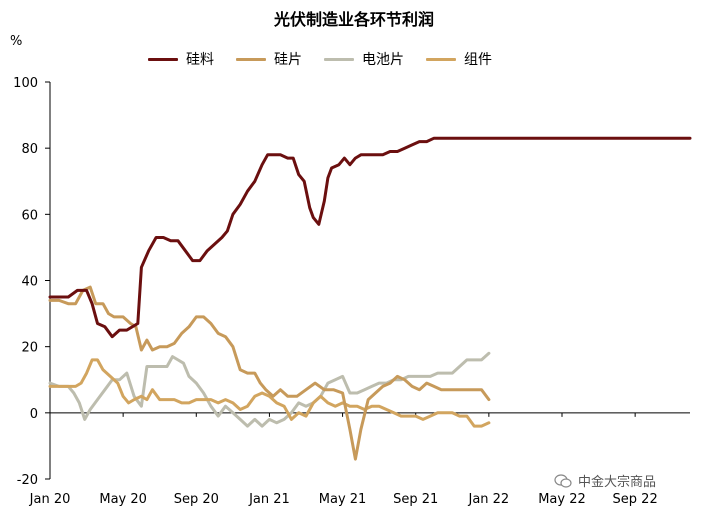 Image resolution: width=708 pixels, height=514 pixels. Describe the element at coordinates (27, 480) in the screenshot. I see `y-tick-label: -20` at that location.